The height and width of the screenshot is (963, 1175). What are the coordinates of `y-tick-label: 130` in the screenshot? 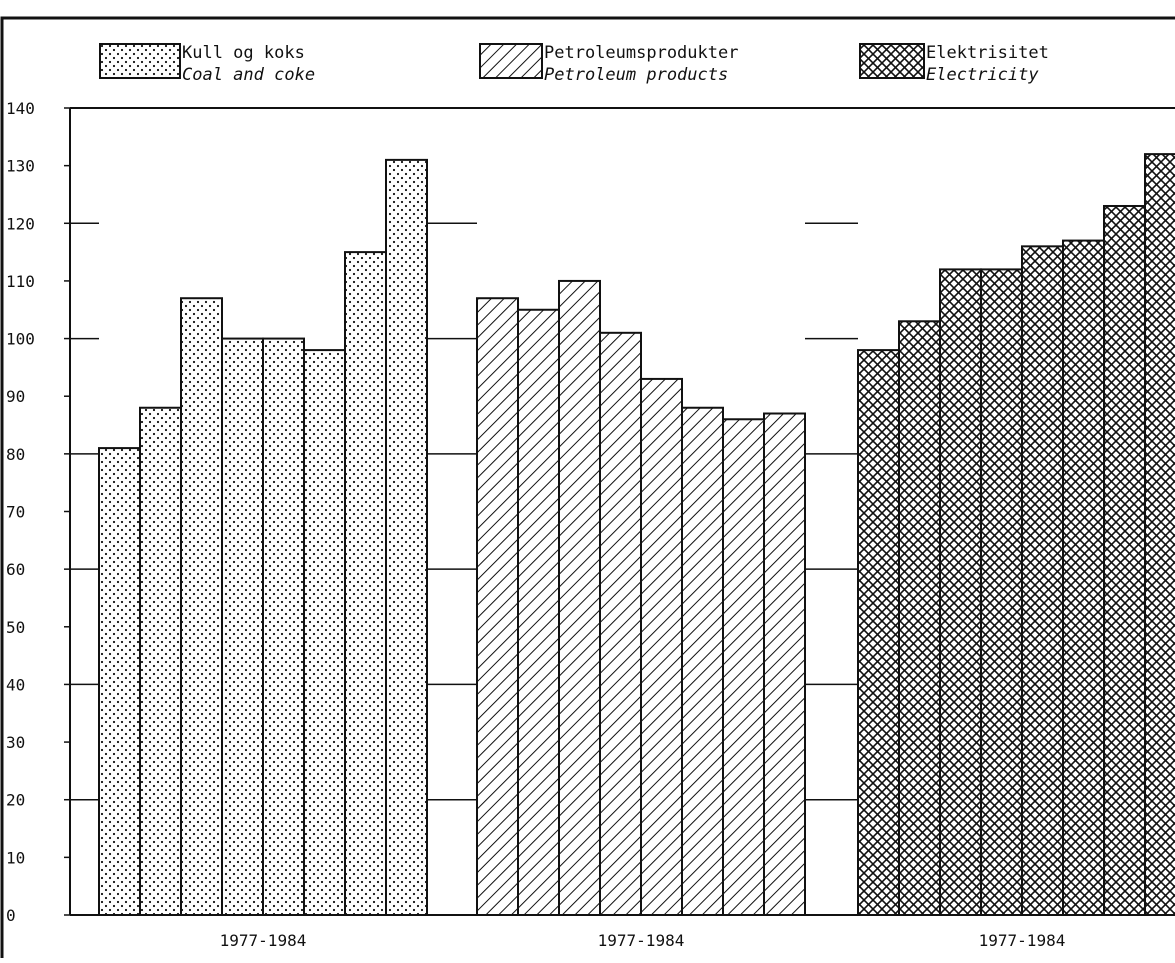 It's located at (20, 166).